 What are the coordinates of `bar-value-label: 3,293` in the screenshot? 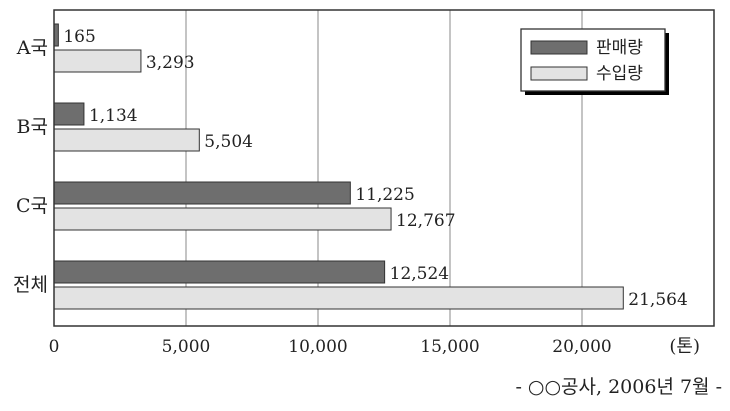 It's located at (170, 63).